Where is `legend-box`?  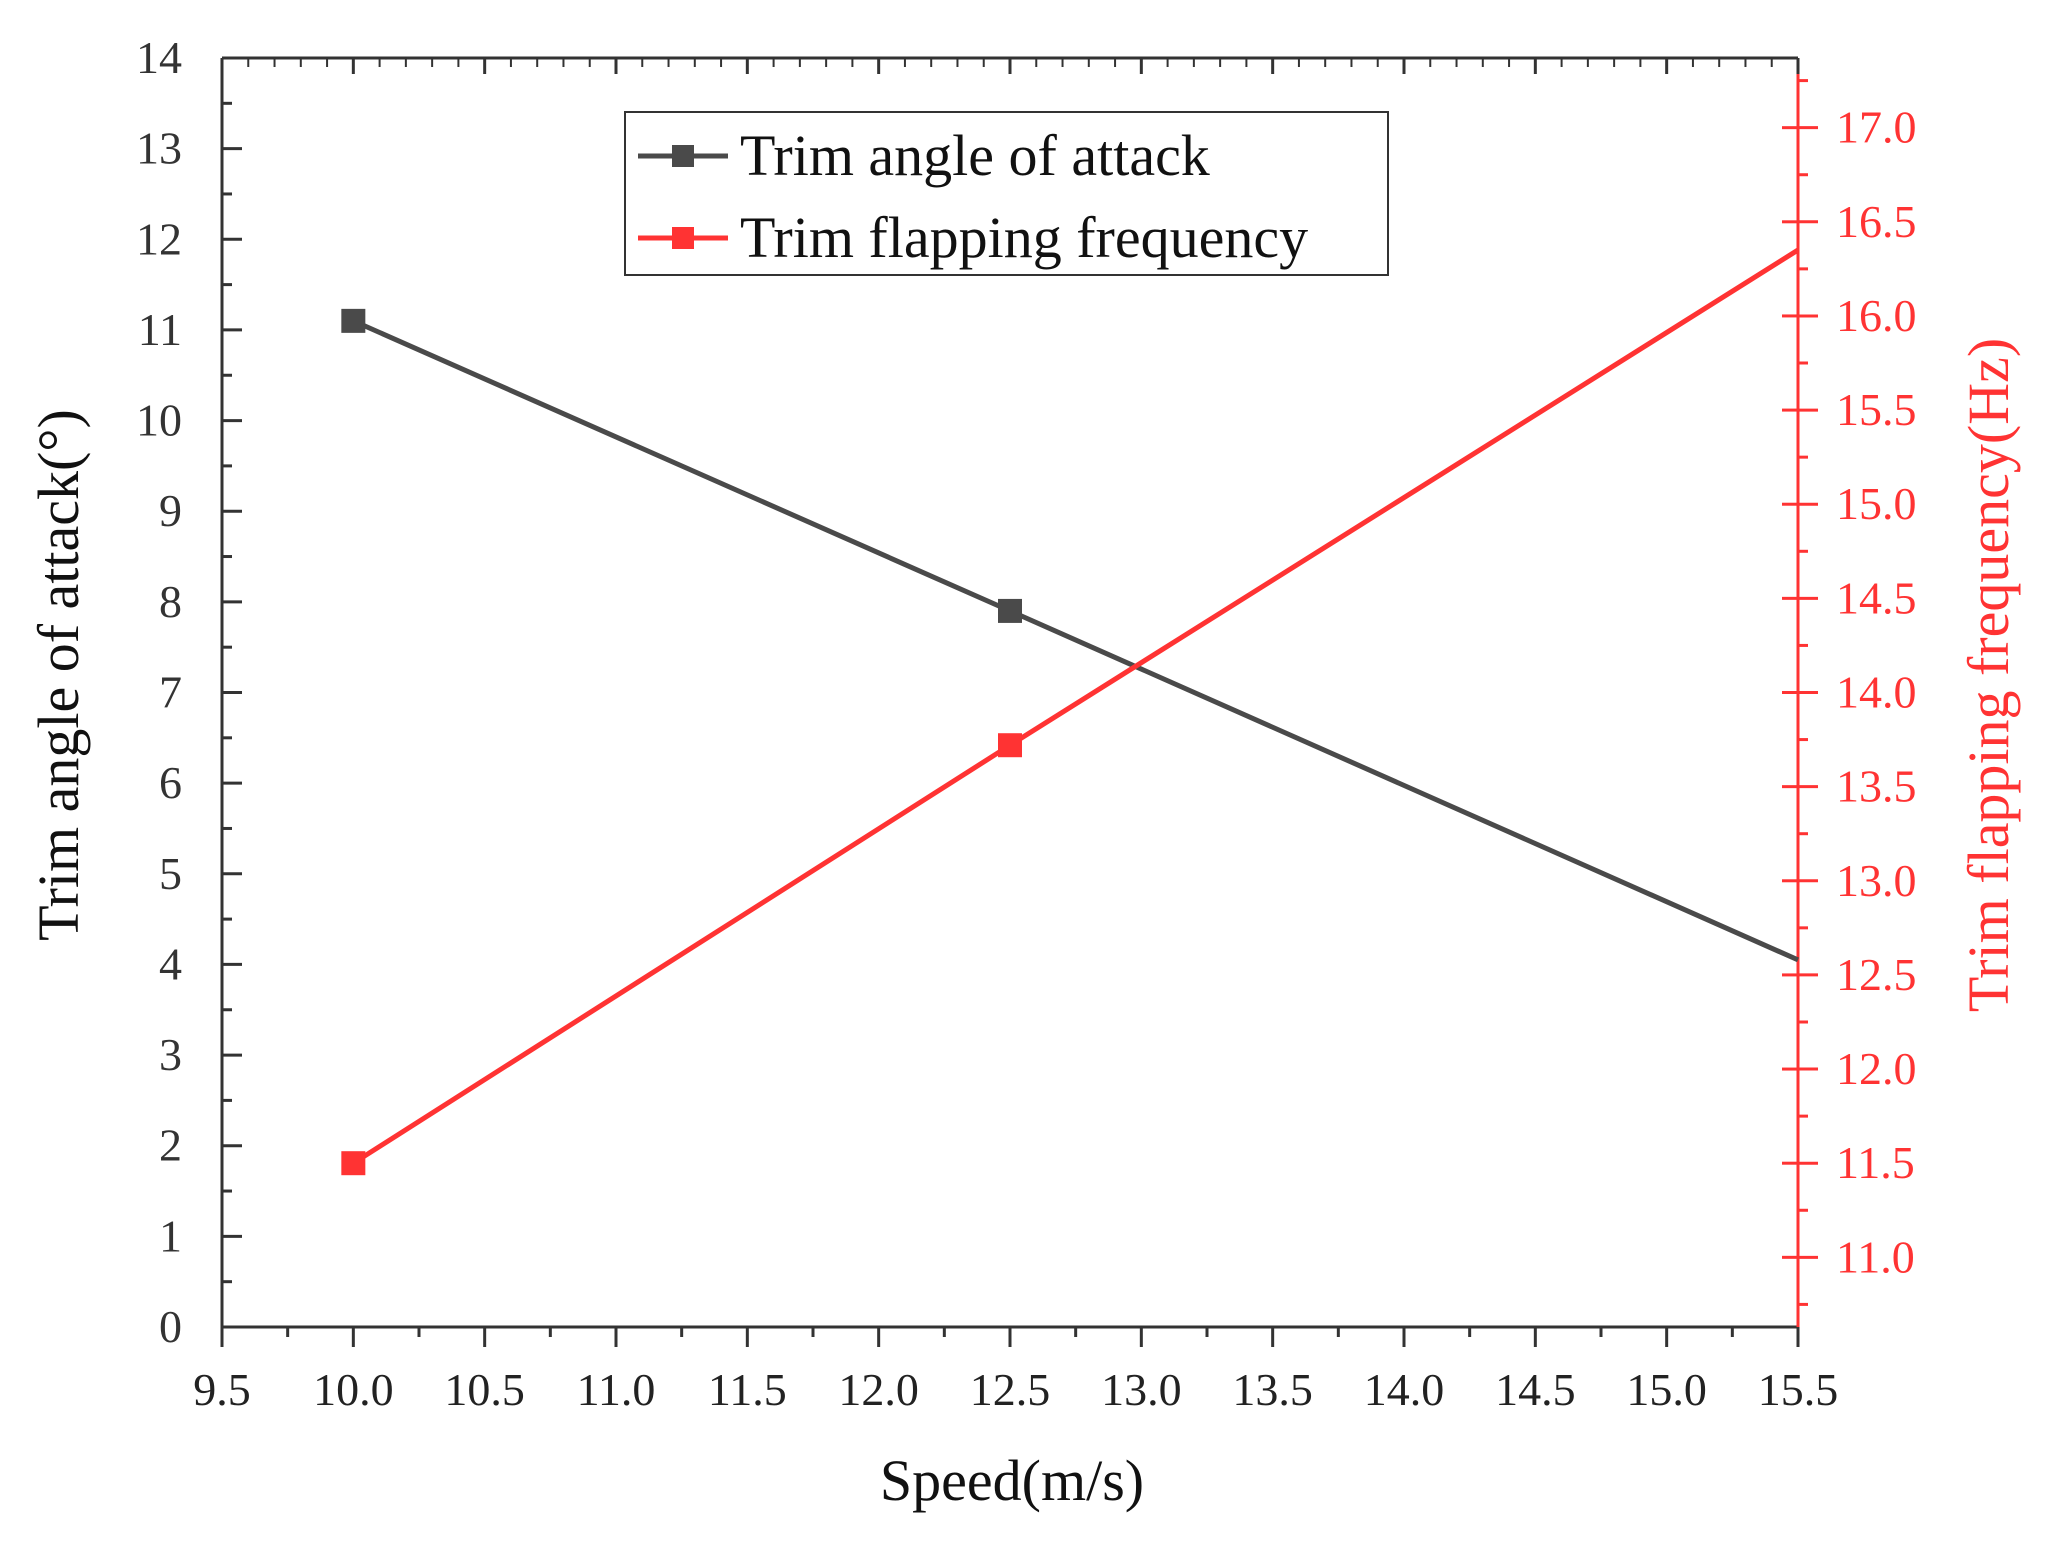 legend-box is located at coordinates (1006, 193).